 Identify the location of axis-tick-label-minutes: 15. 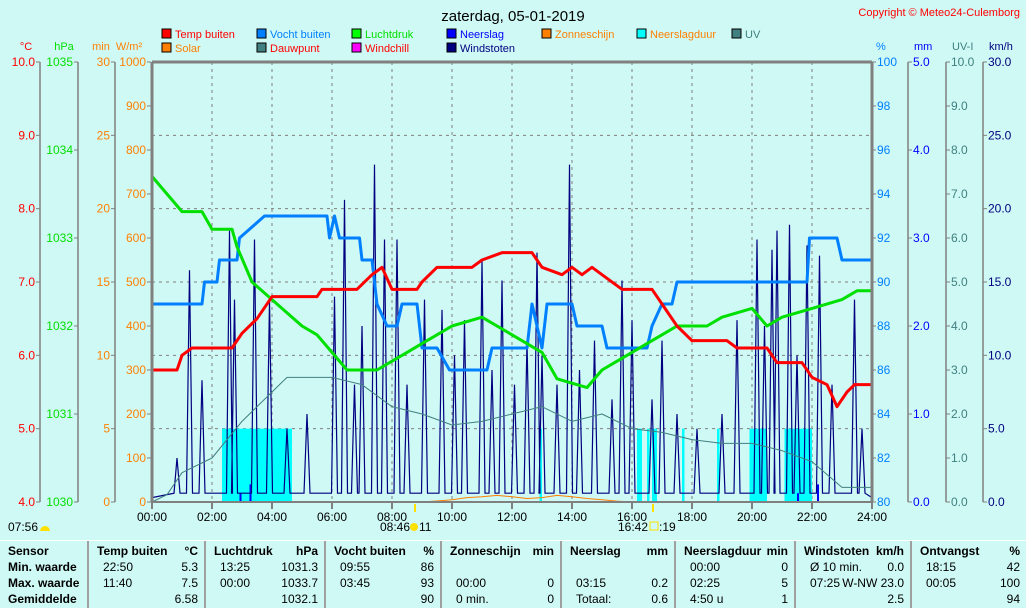
(104, 282).